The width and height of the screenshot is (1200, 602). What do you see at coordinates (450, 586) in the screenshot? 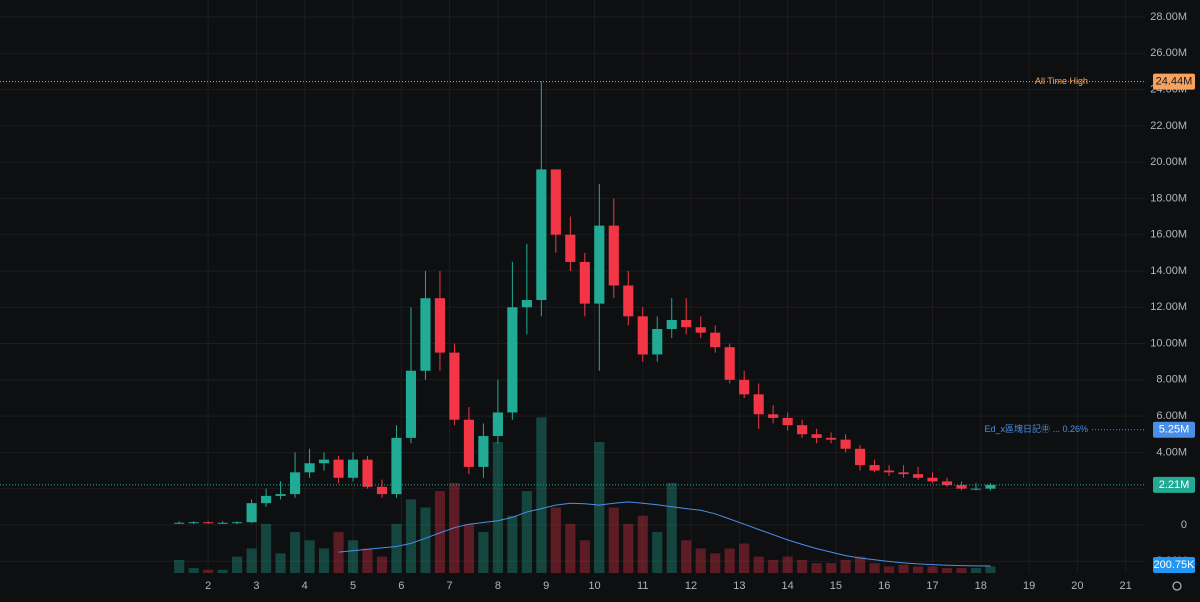
I see `x-tick-label: 7` at bounding box center [450, 586].